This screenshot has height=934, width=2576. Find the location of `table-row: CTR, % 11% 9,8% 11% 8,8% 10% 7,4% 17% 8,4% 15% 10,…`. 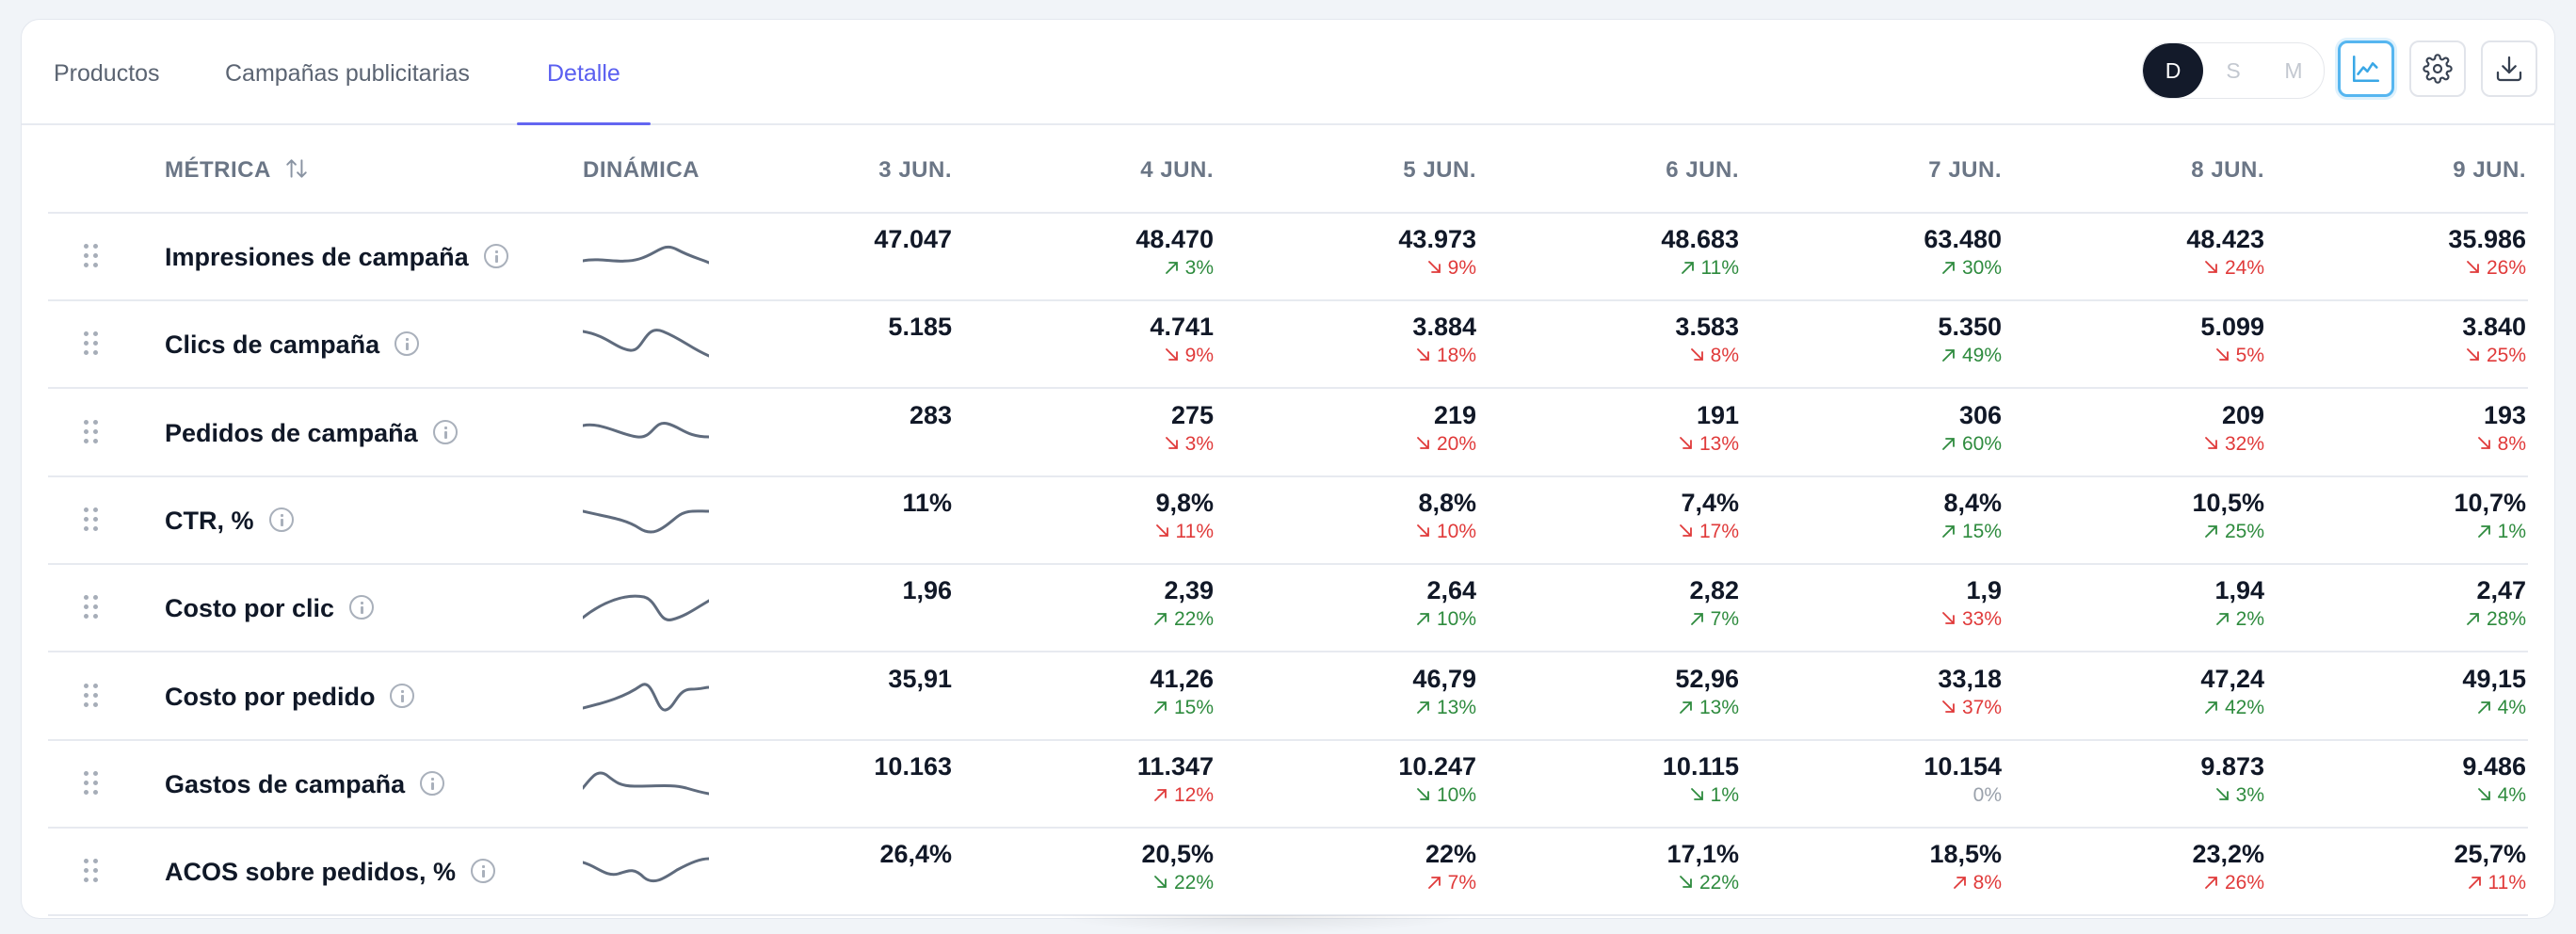

table-row: CTR, % 11% 9,8% 11% 8,8% 10% 7,4% 17% 8,4% 15% 10,… is located at coordinates (1288, 520).